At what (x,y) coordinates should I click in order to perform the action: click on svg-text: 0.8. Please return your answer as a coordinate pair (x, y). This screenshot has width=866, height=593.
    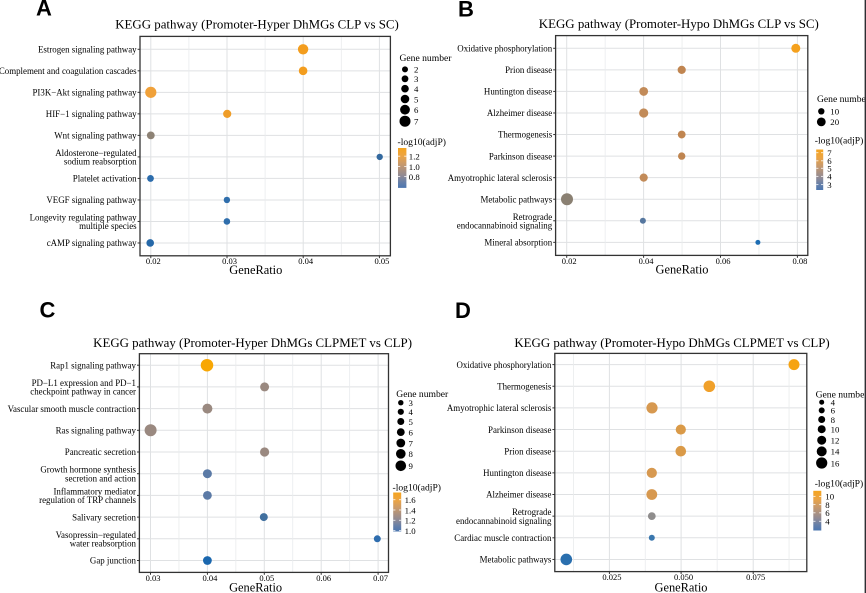
    Looking at the image, I should click on (415, 177).